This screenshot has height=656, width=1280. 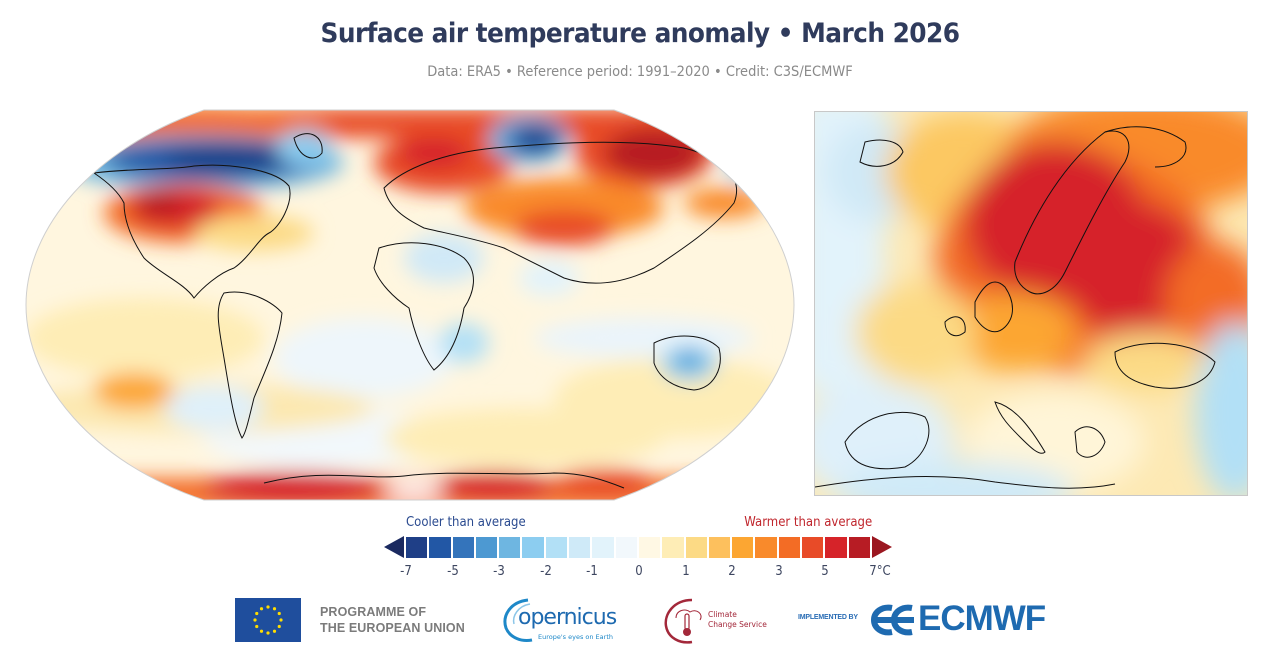 I want to click on africa-outline, so click(x=423, y=306).